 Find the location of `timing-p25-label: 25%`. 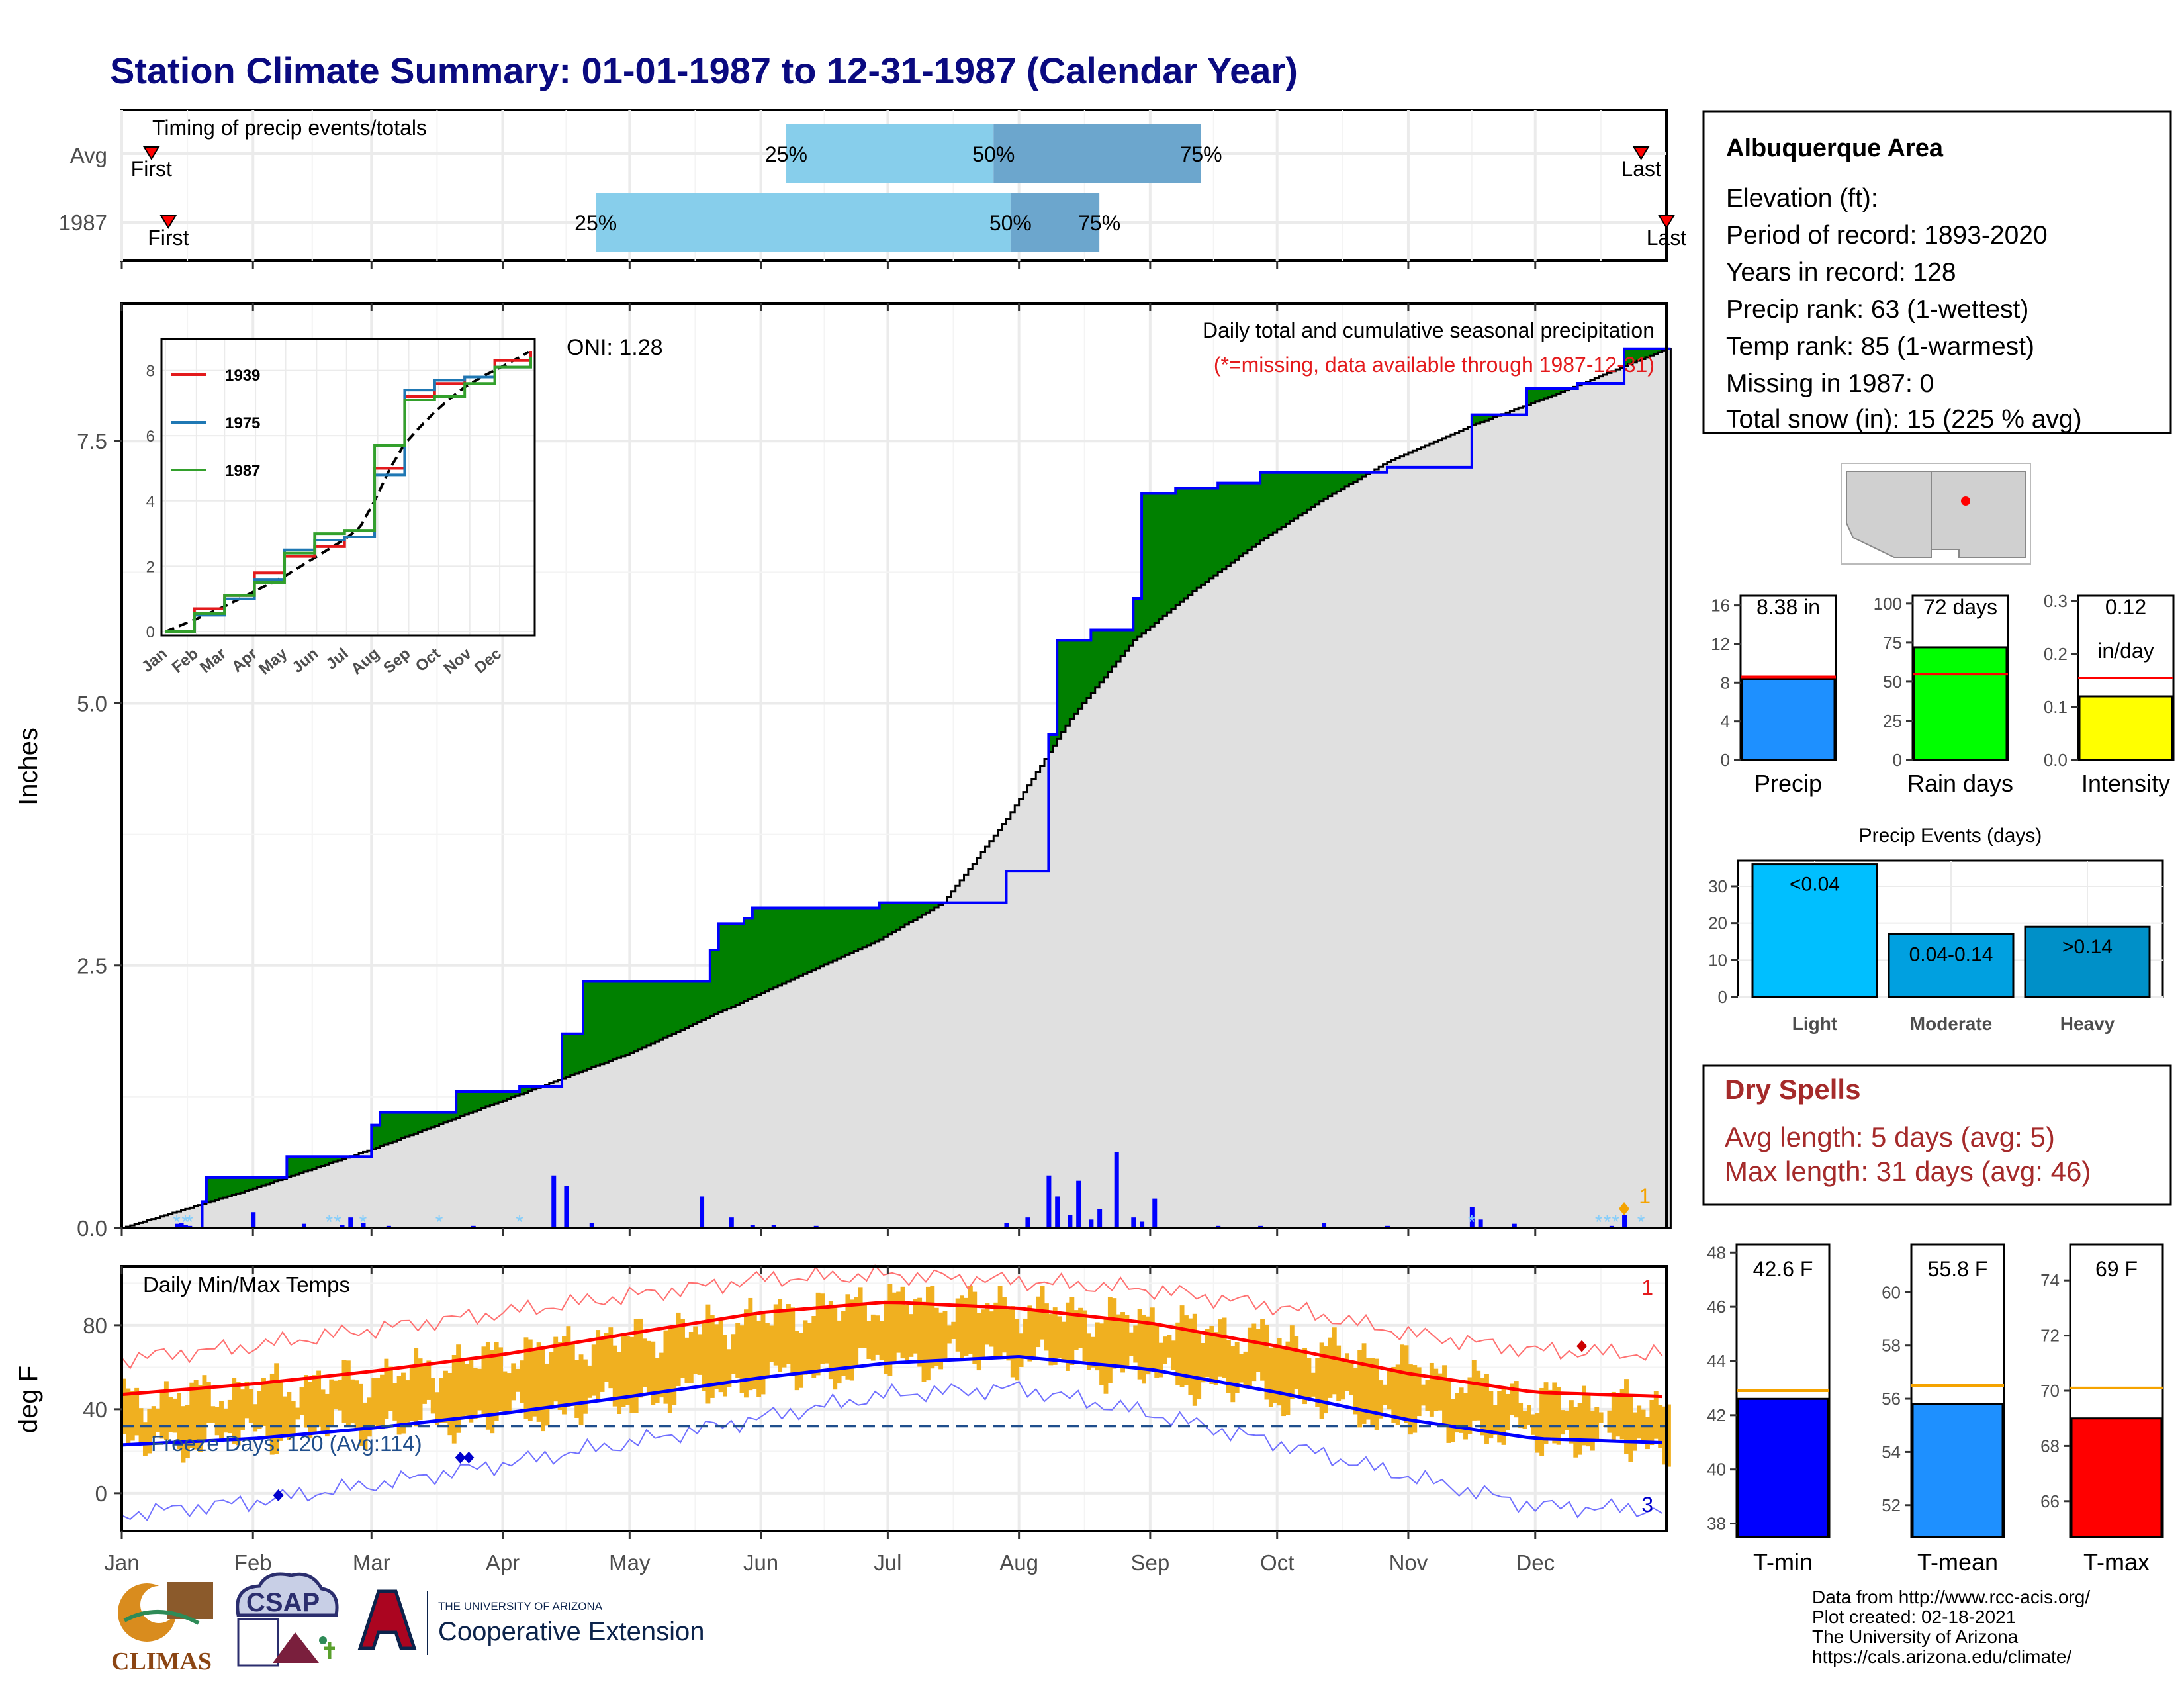

timing-p25-label: 25% is located at coordinates (786, 154).